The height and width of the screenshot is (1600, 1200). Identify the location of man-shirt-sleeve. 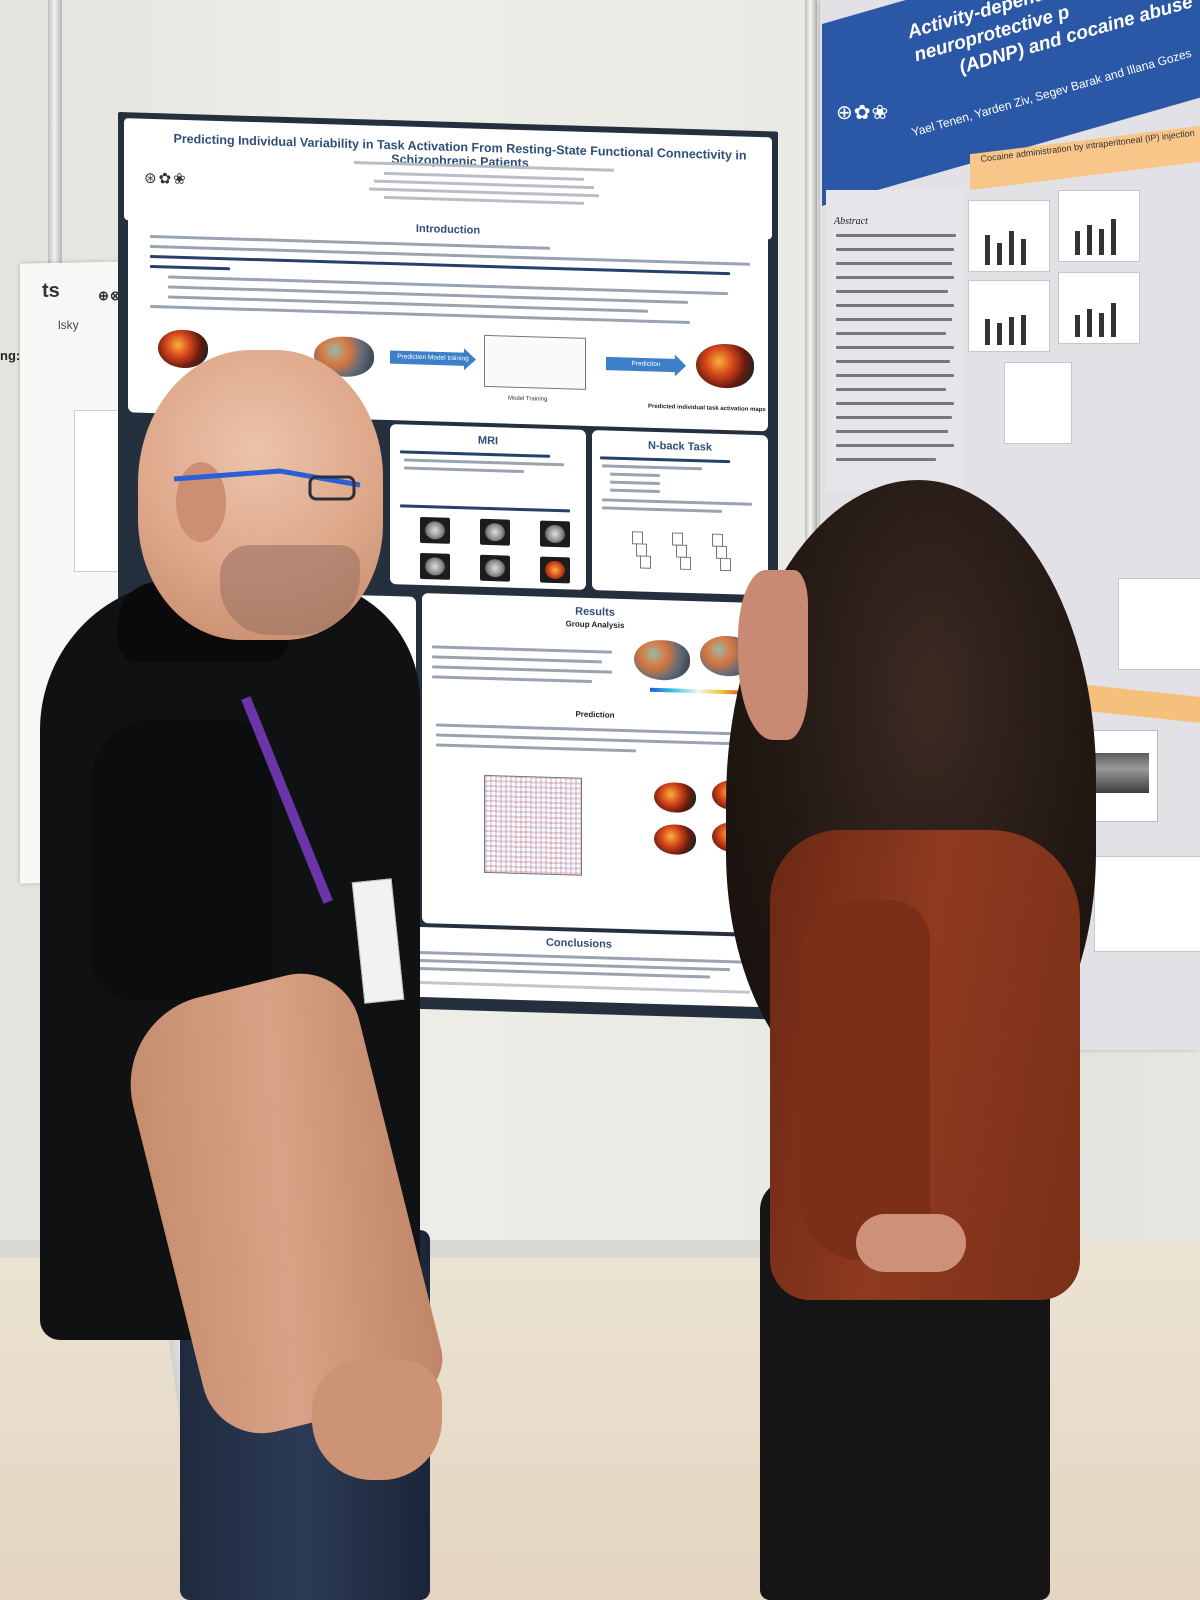
(182, 860).